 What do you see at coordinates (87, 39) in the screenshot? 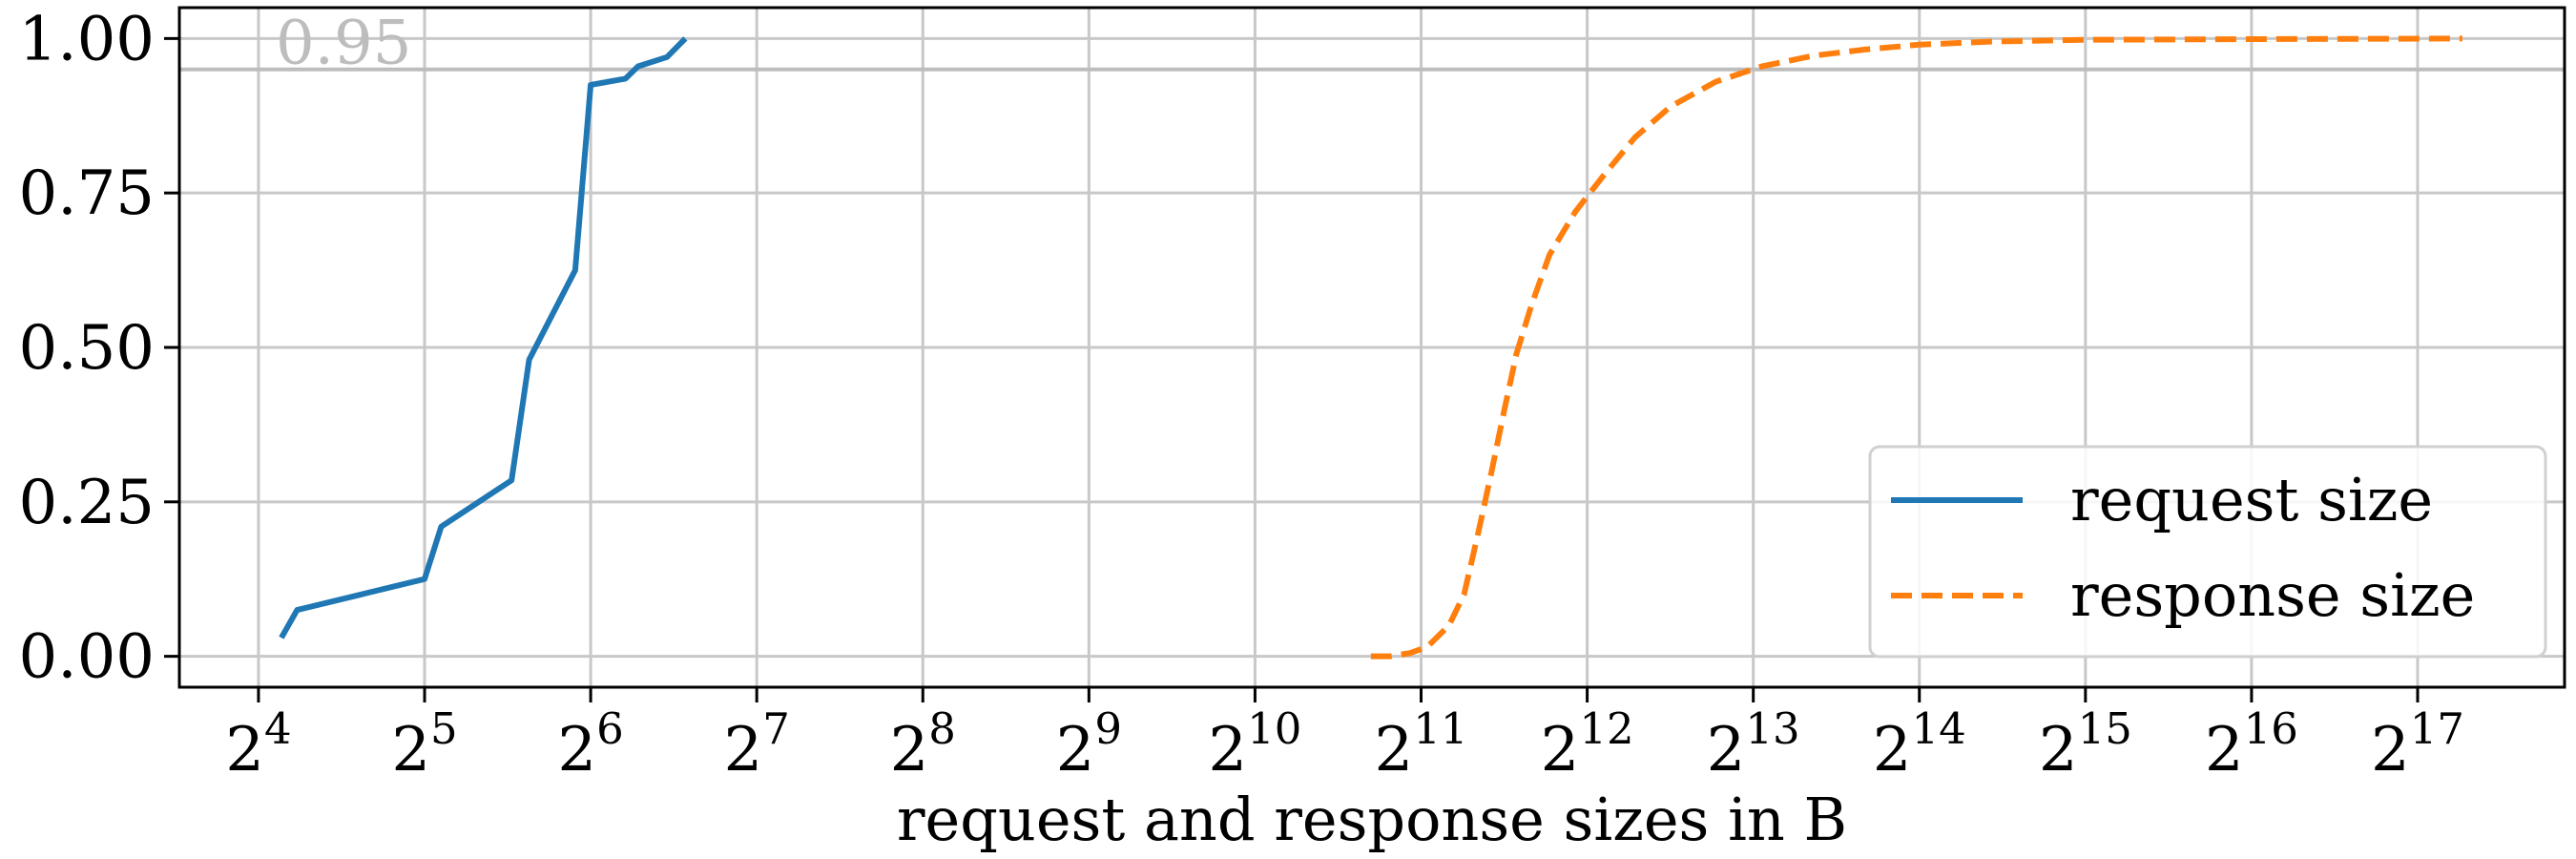
I see `y-tick-label: 1.00` at bounding box center [87, 39].